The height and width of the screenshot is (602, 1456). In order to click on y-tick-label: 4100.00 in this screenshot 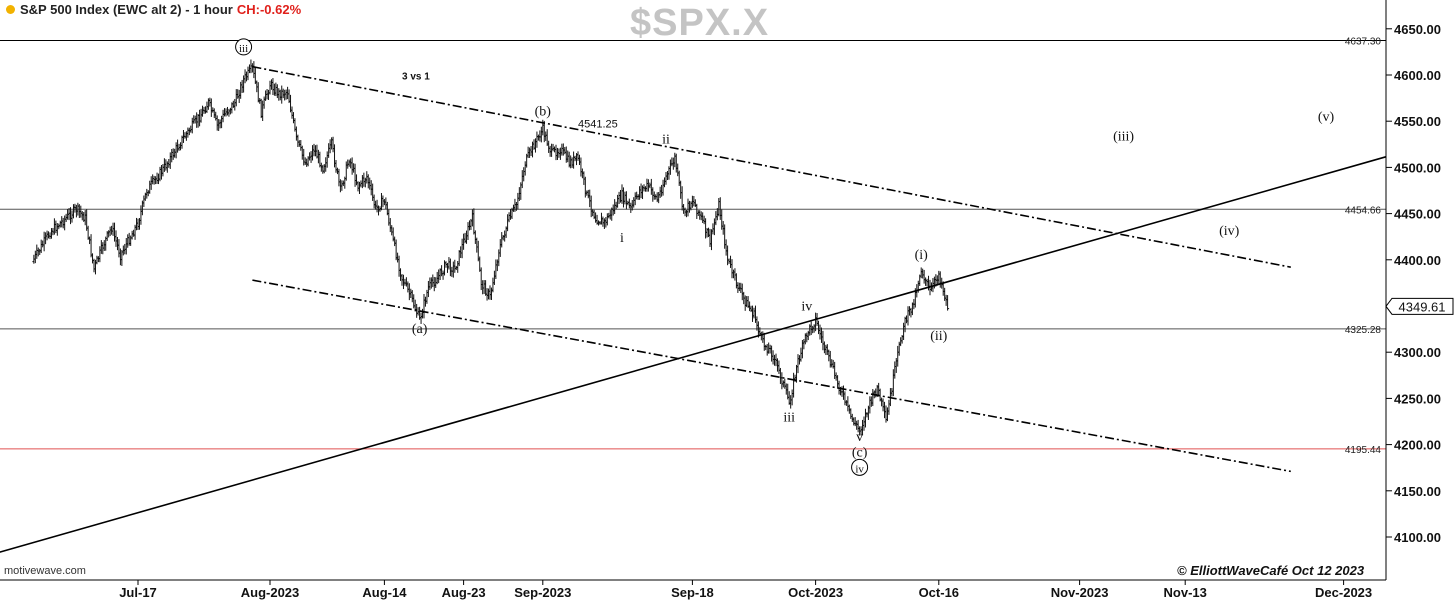, I will do `click(1417, 537)`.